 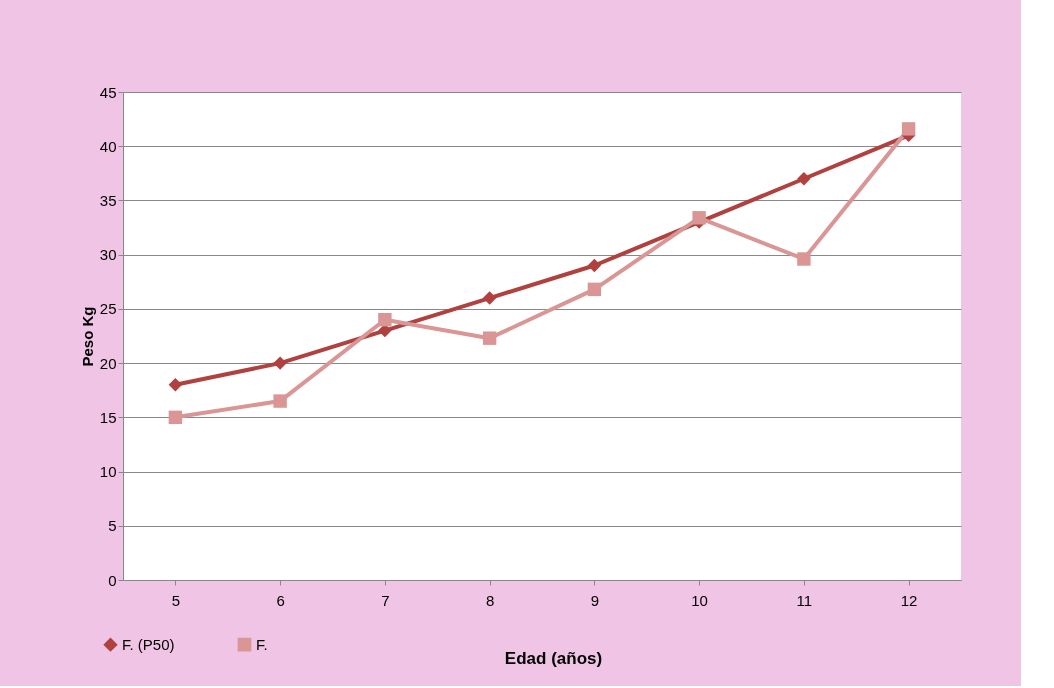 What do you see at coordinates (108, 200) in the screenshot?
I see `y-tick-label: 35` at bounding box center [108, 200].